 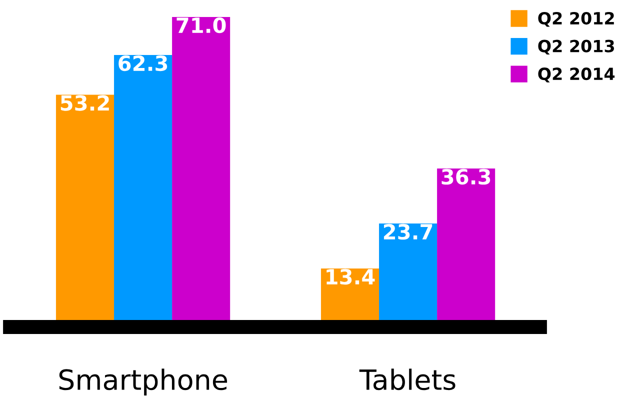 What do you see at coordinates (350, 276) in the screenshot?
I see `data-label: 13.4` at bounding box center [350, 276].